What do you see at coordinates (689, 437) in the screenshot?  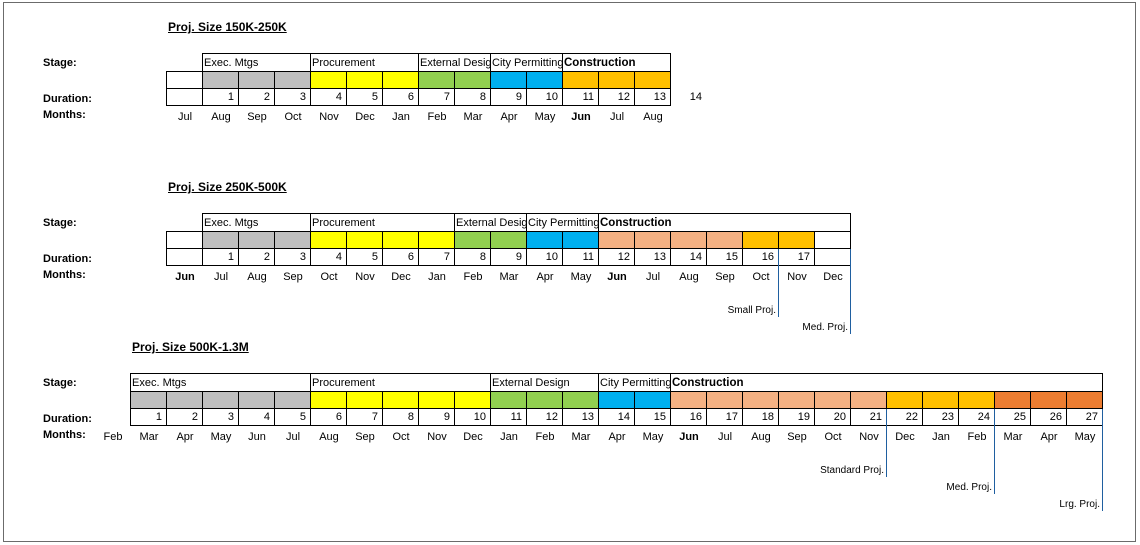 I see `month-label: Jun` at bounding box center [689, 437].